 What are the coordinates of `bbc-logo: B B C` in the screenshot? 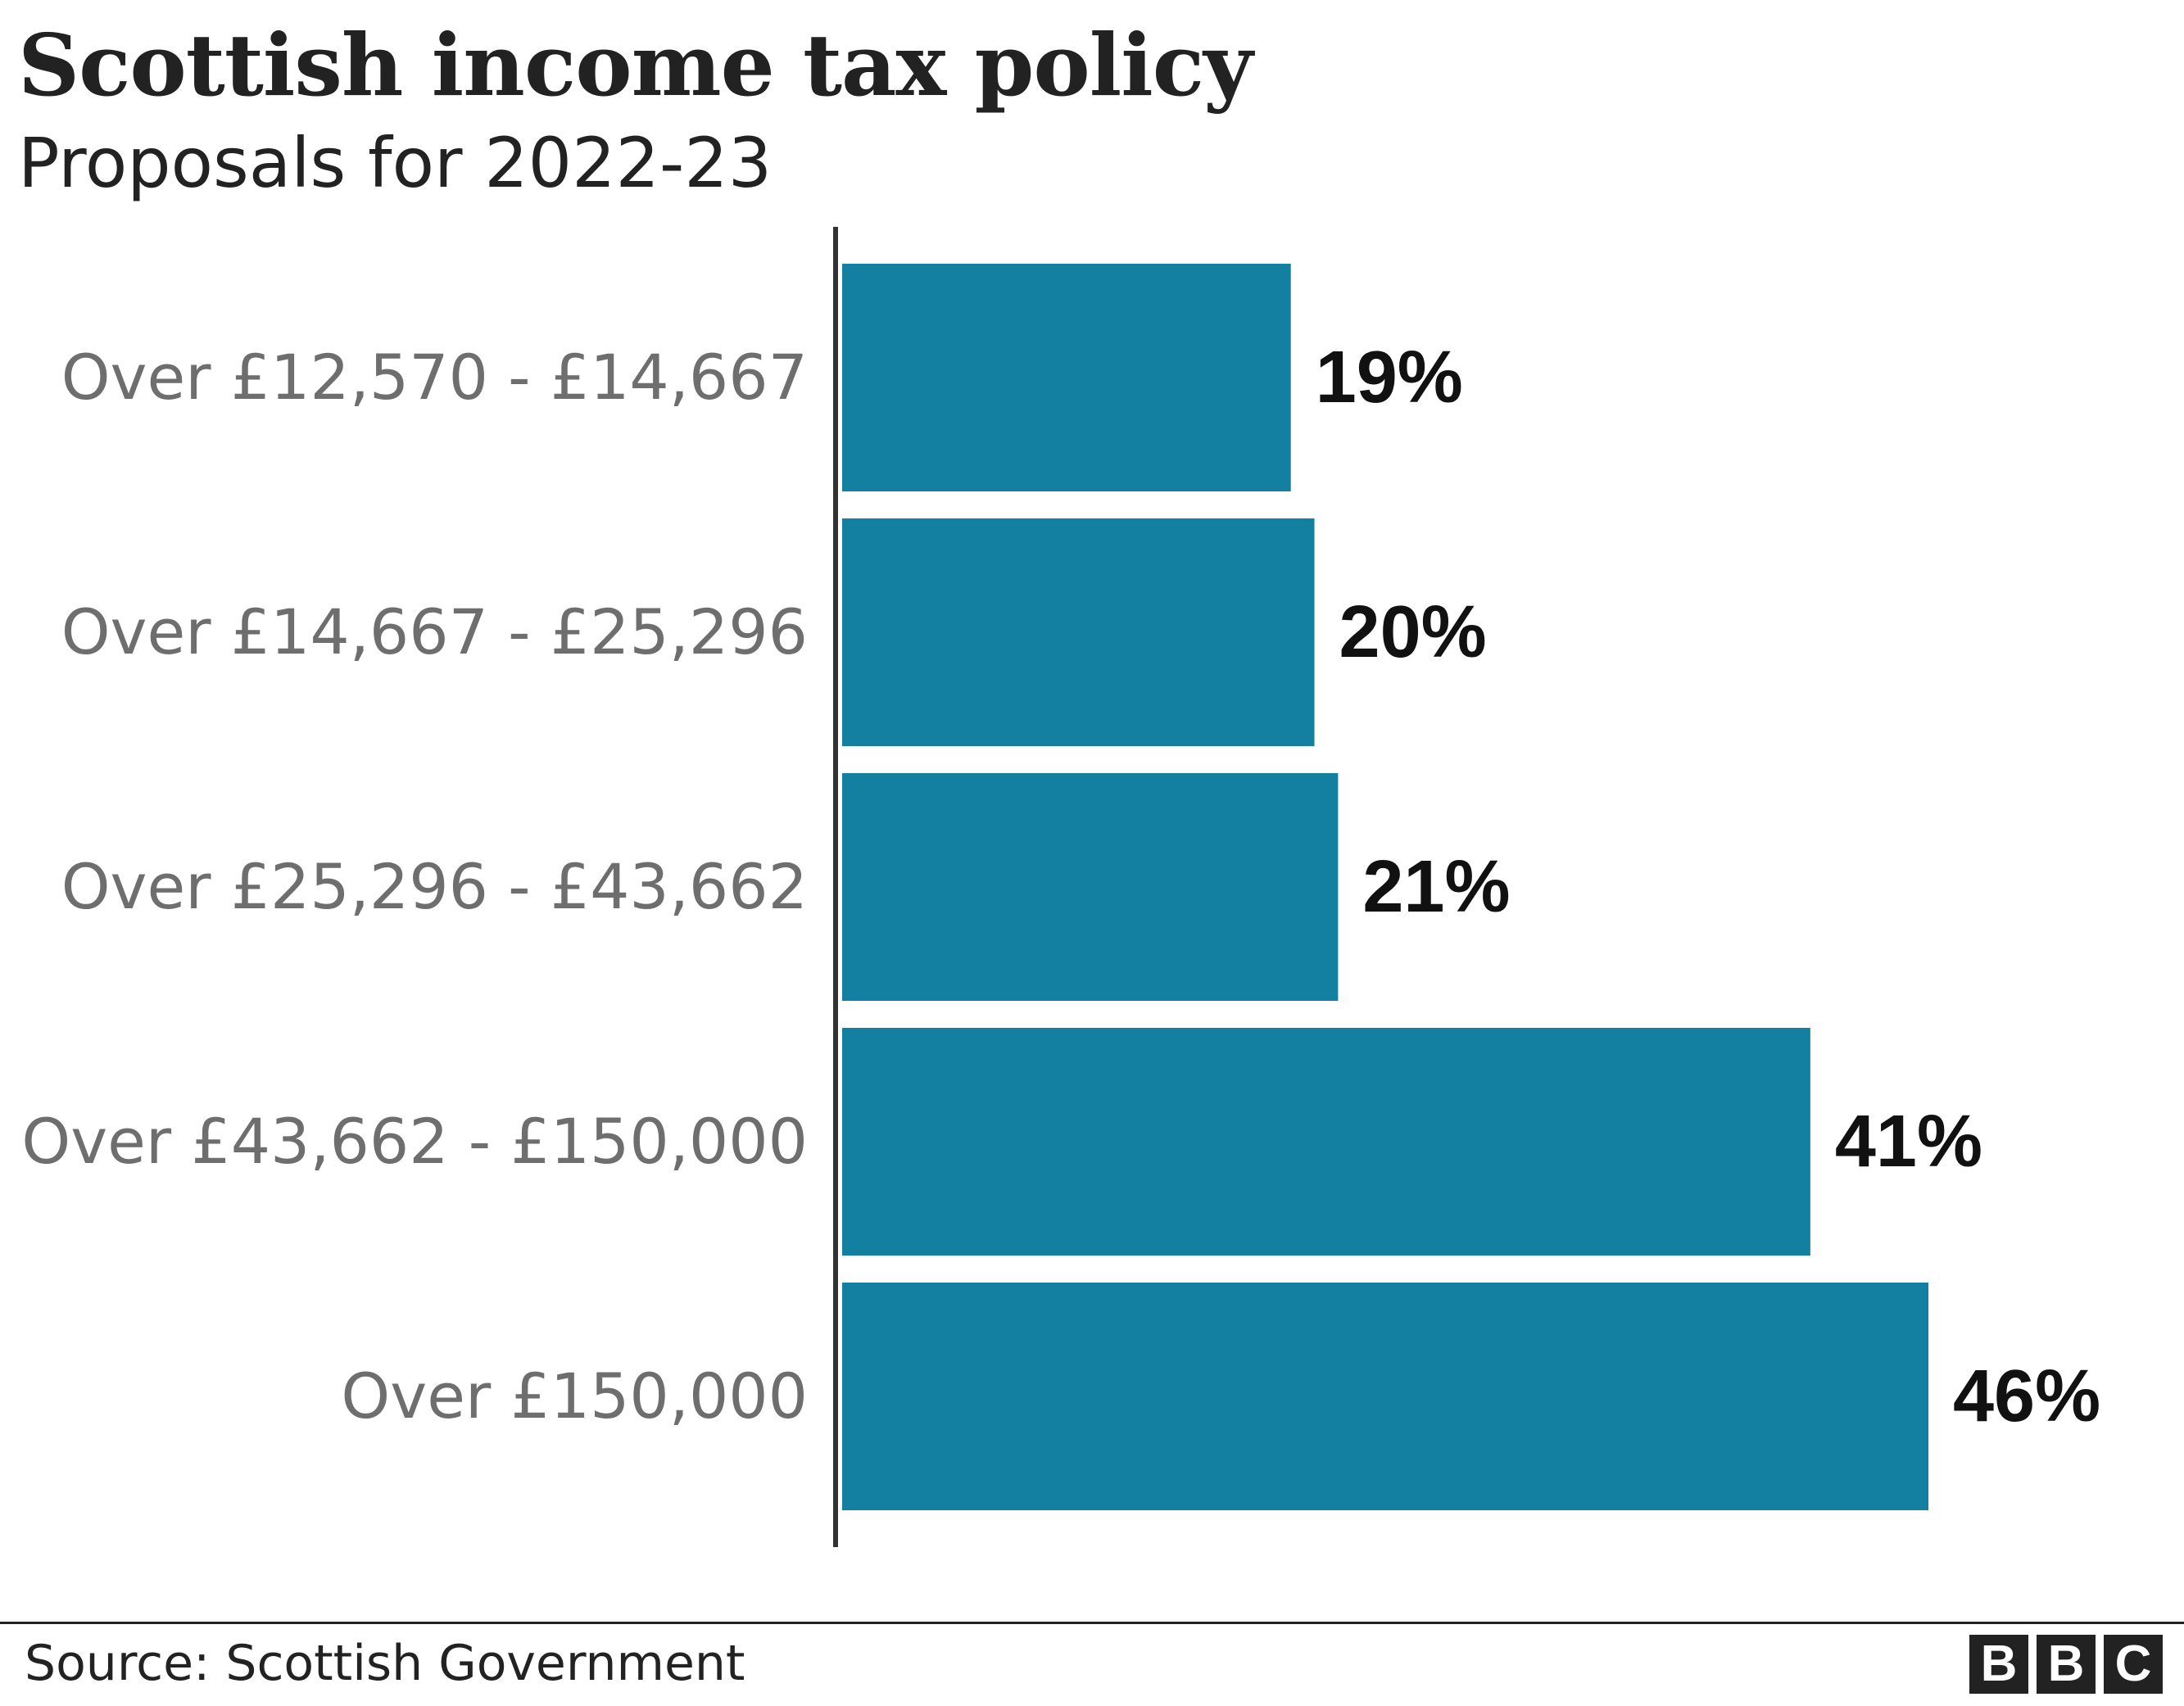 It's located at (2066, 1664).